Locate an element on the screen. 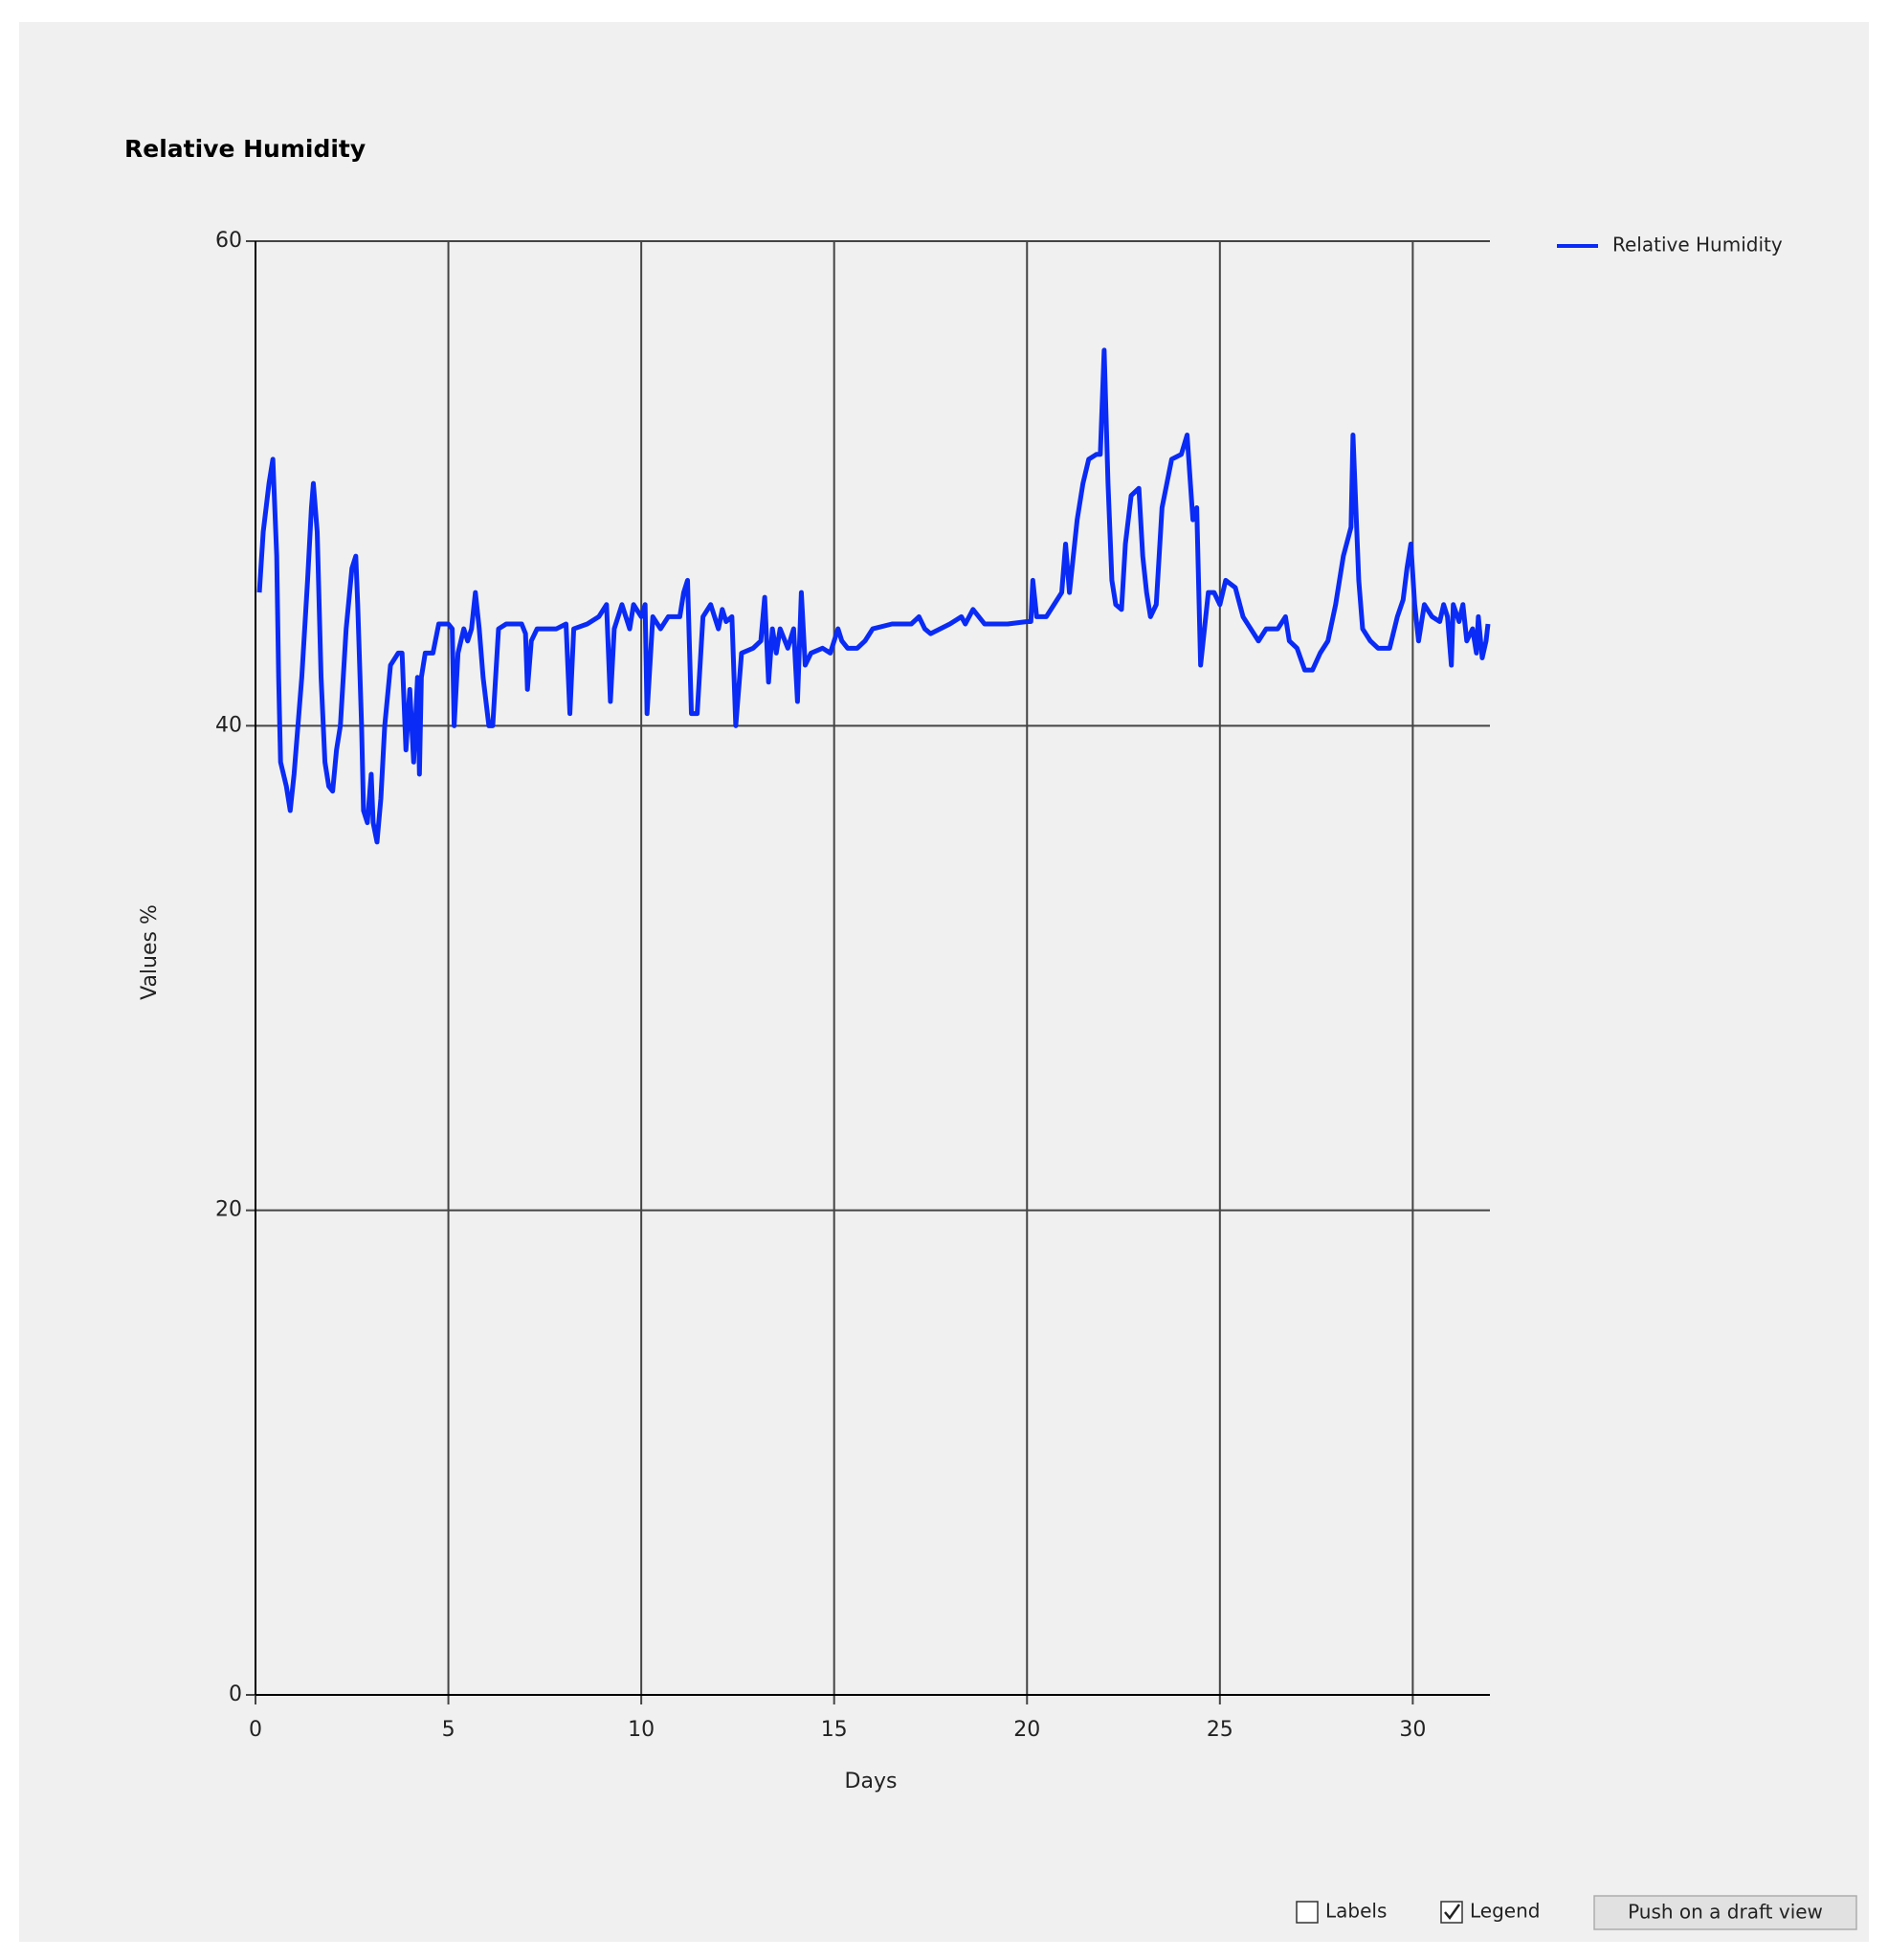 This screenshot has width=1888, height=1960. y-tick-label: 20 is located at coordinates (228, 1210).